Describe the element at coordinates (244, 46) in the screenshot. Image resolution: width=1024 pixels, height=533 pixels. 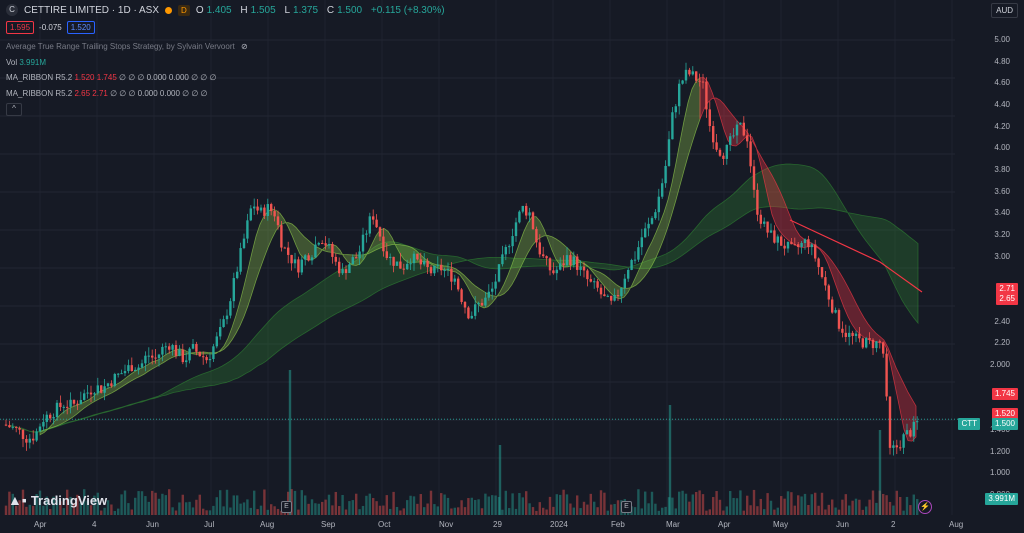
I see `hidden-eye-icon: ⊘` at that location.